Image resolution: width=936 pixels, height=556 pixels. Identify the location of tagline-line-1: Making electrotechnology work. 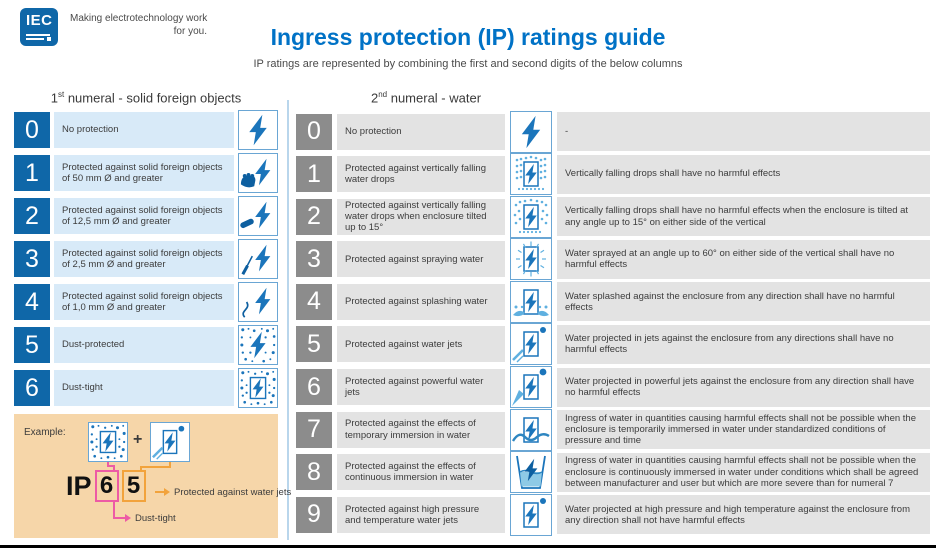
(139, 18).